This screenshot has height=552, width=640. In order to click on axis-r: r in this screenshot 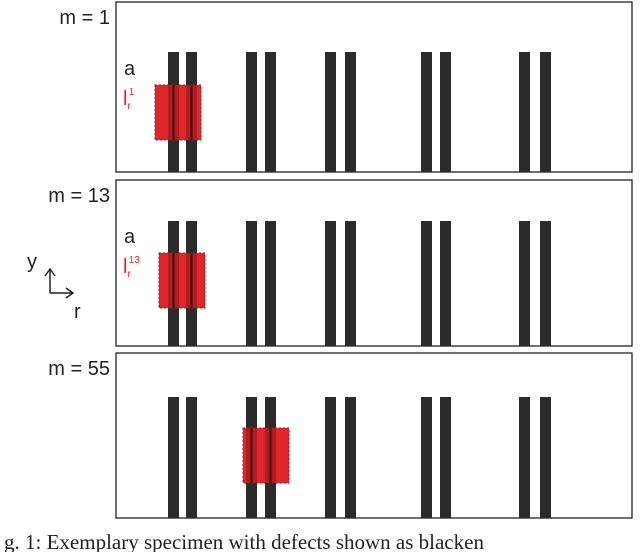, I will do `click(77, 312)`.